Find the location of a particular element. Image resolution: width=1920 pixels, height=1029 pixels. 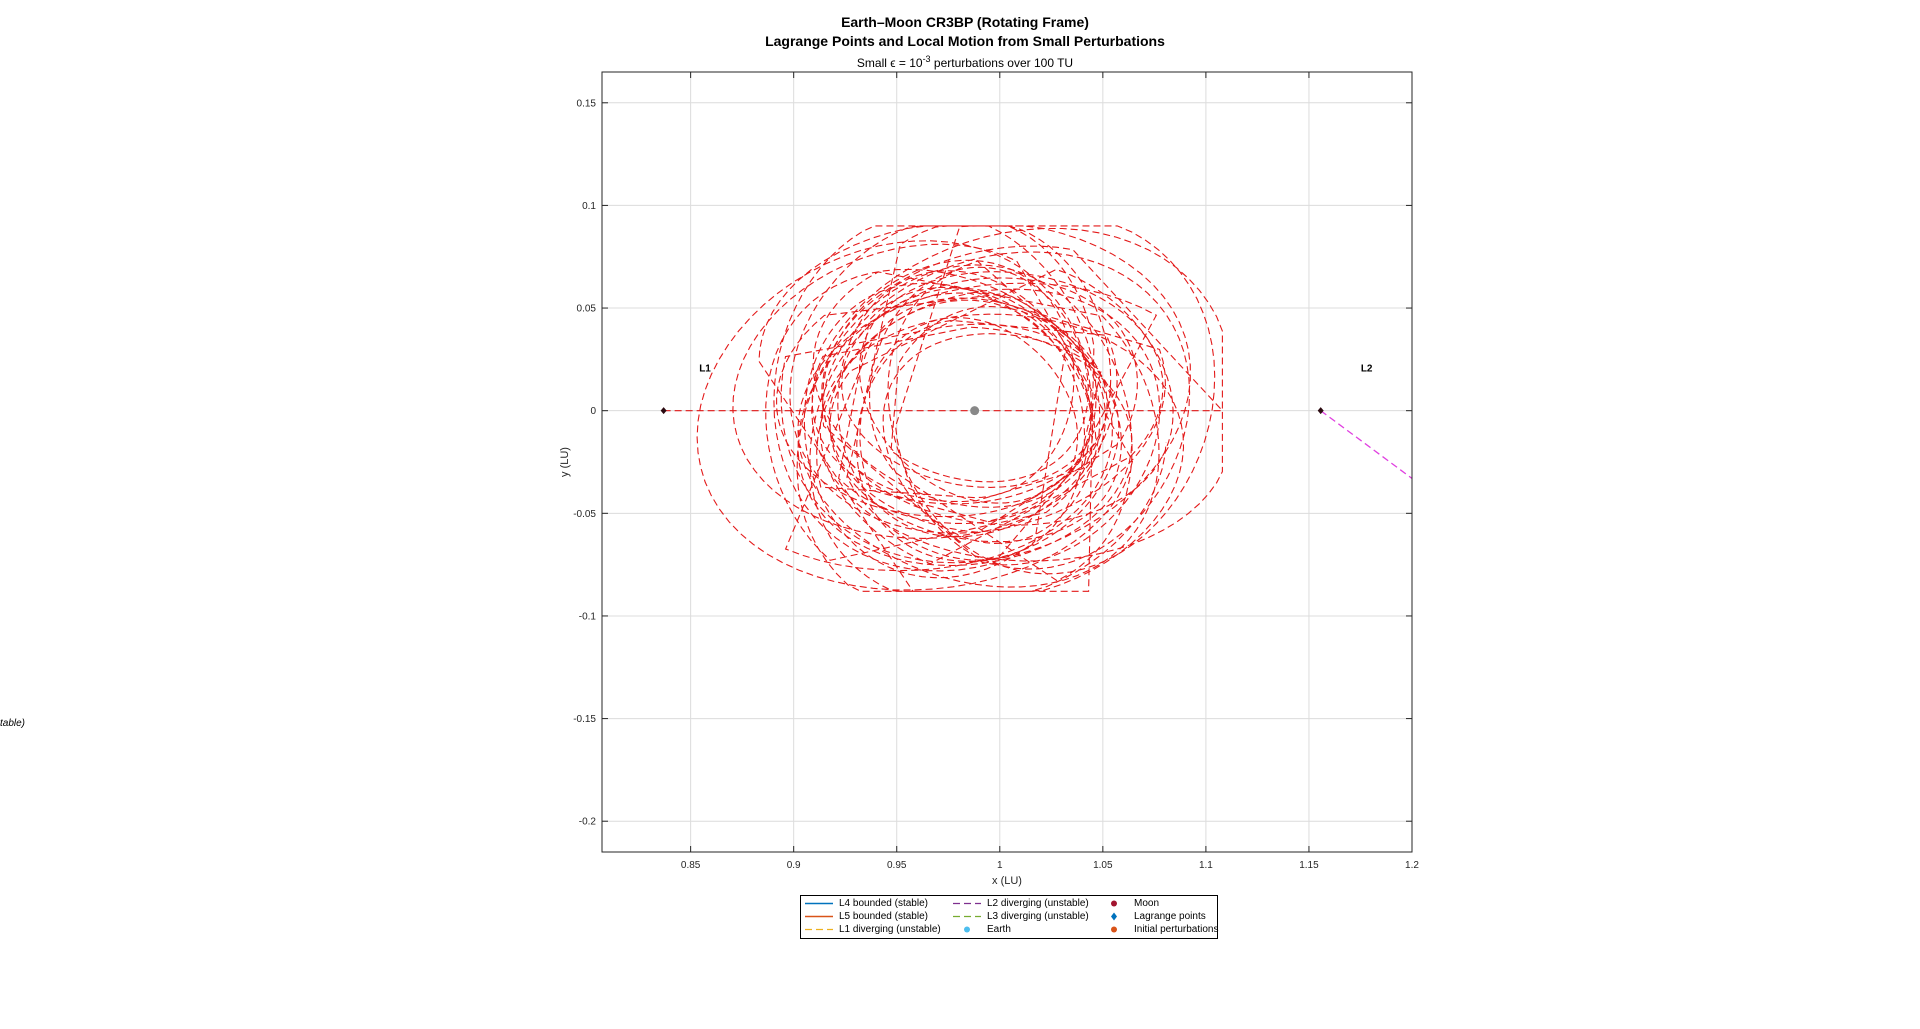

legend-item: Initial perturbations is located at coordinates (1159, 929).